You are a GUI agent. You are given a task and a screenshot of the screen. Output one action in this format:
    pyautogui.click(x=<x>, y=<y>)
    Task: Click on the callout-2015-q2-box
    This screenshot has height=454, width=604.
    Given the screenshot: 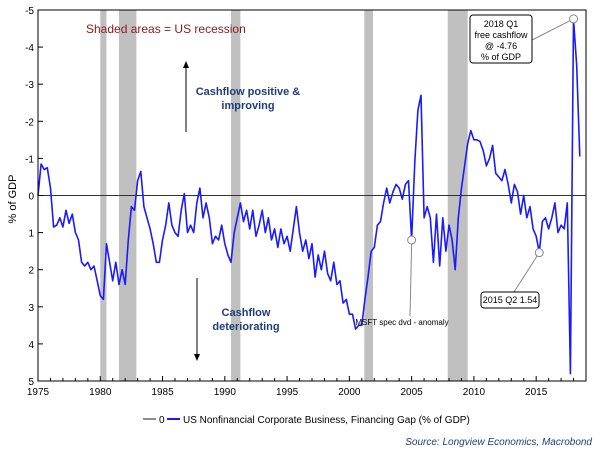 What is the action you would take?
    pyautogui.click(x=510, y=300)
    